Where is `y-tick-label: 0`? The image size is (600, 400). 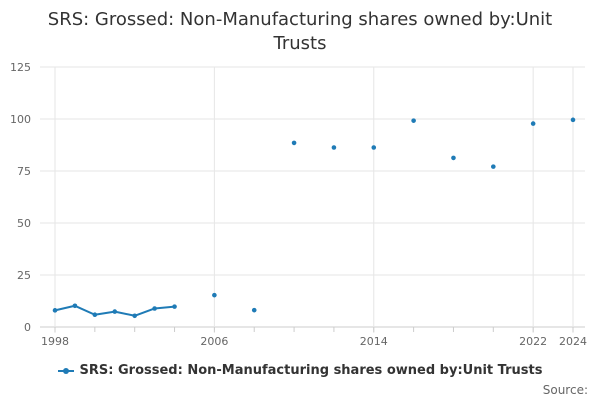 y-tick-label: 0 is located at coordinates (27, 327).